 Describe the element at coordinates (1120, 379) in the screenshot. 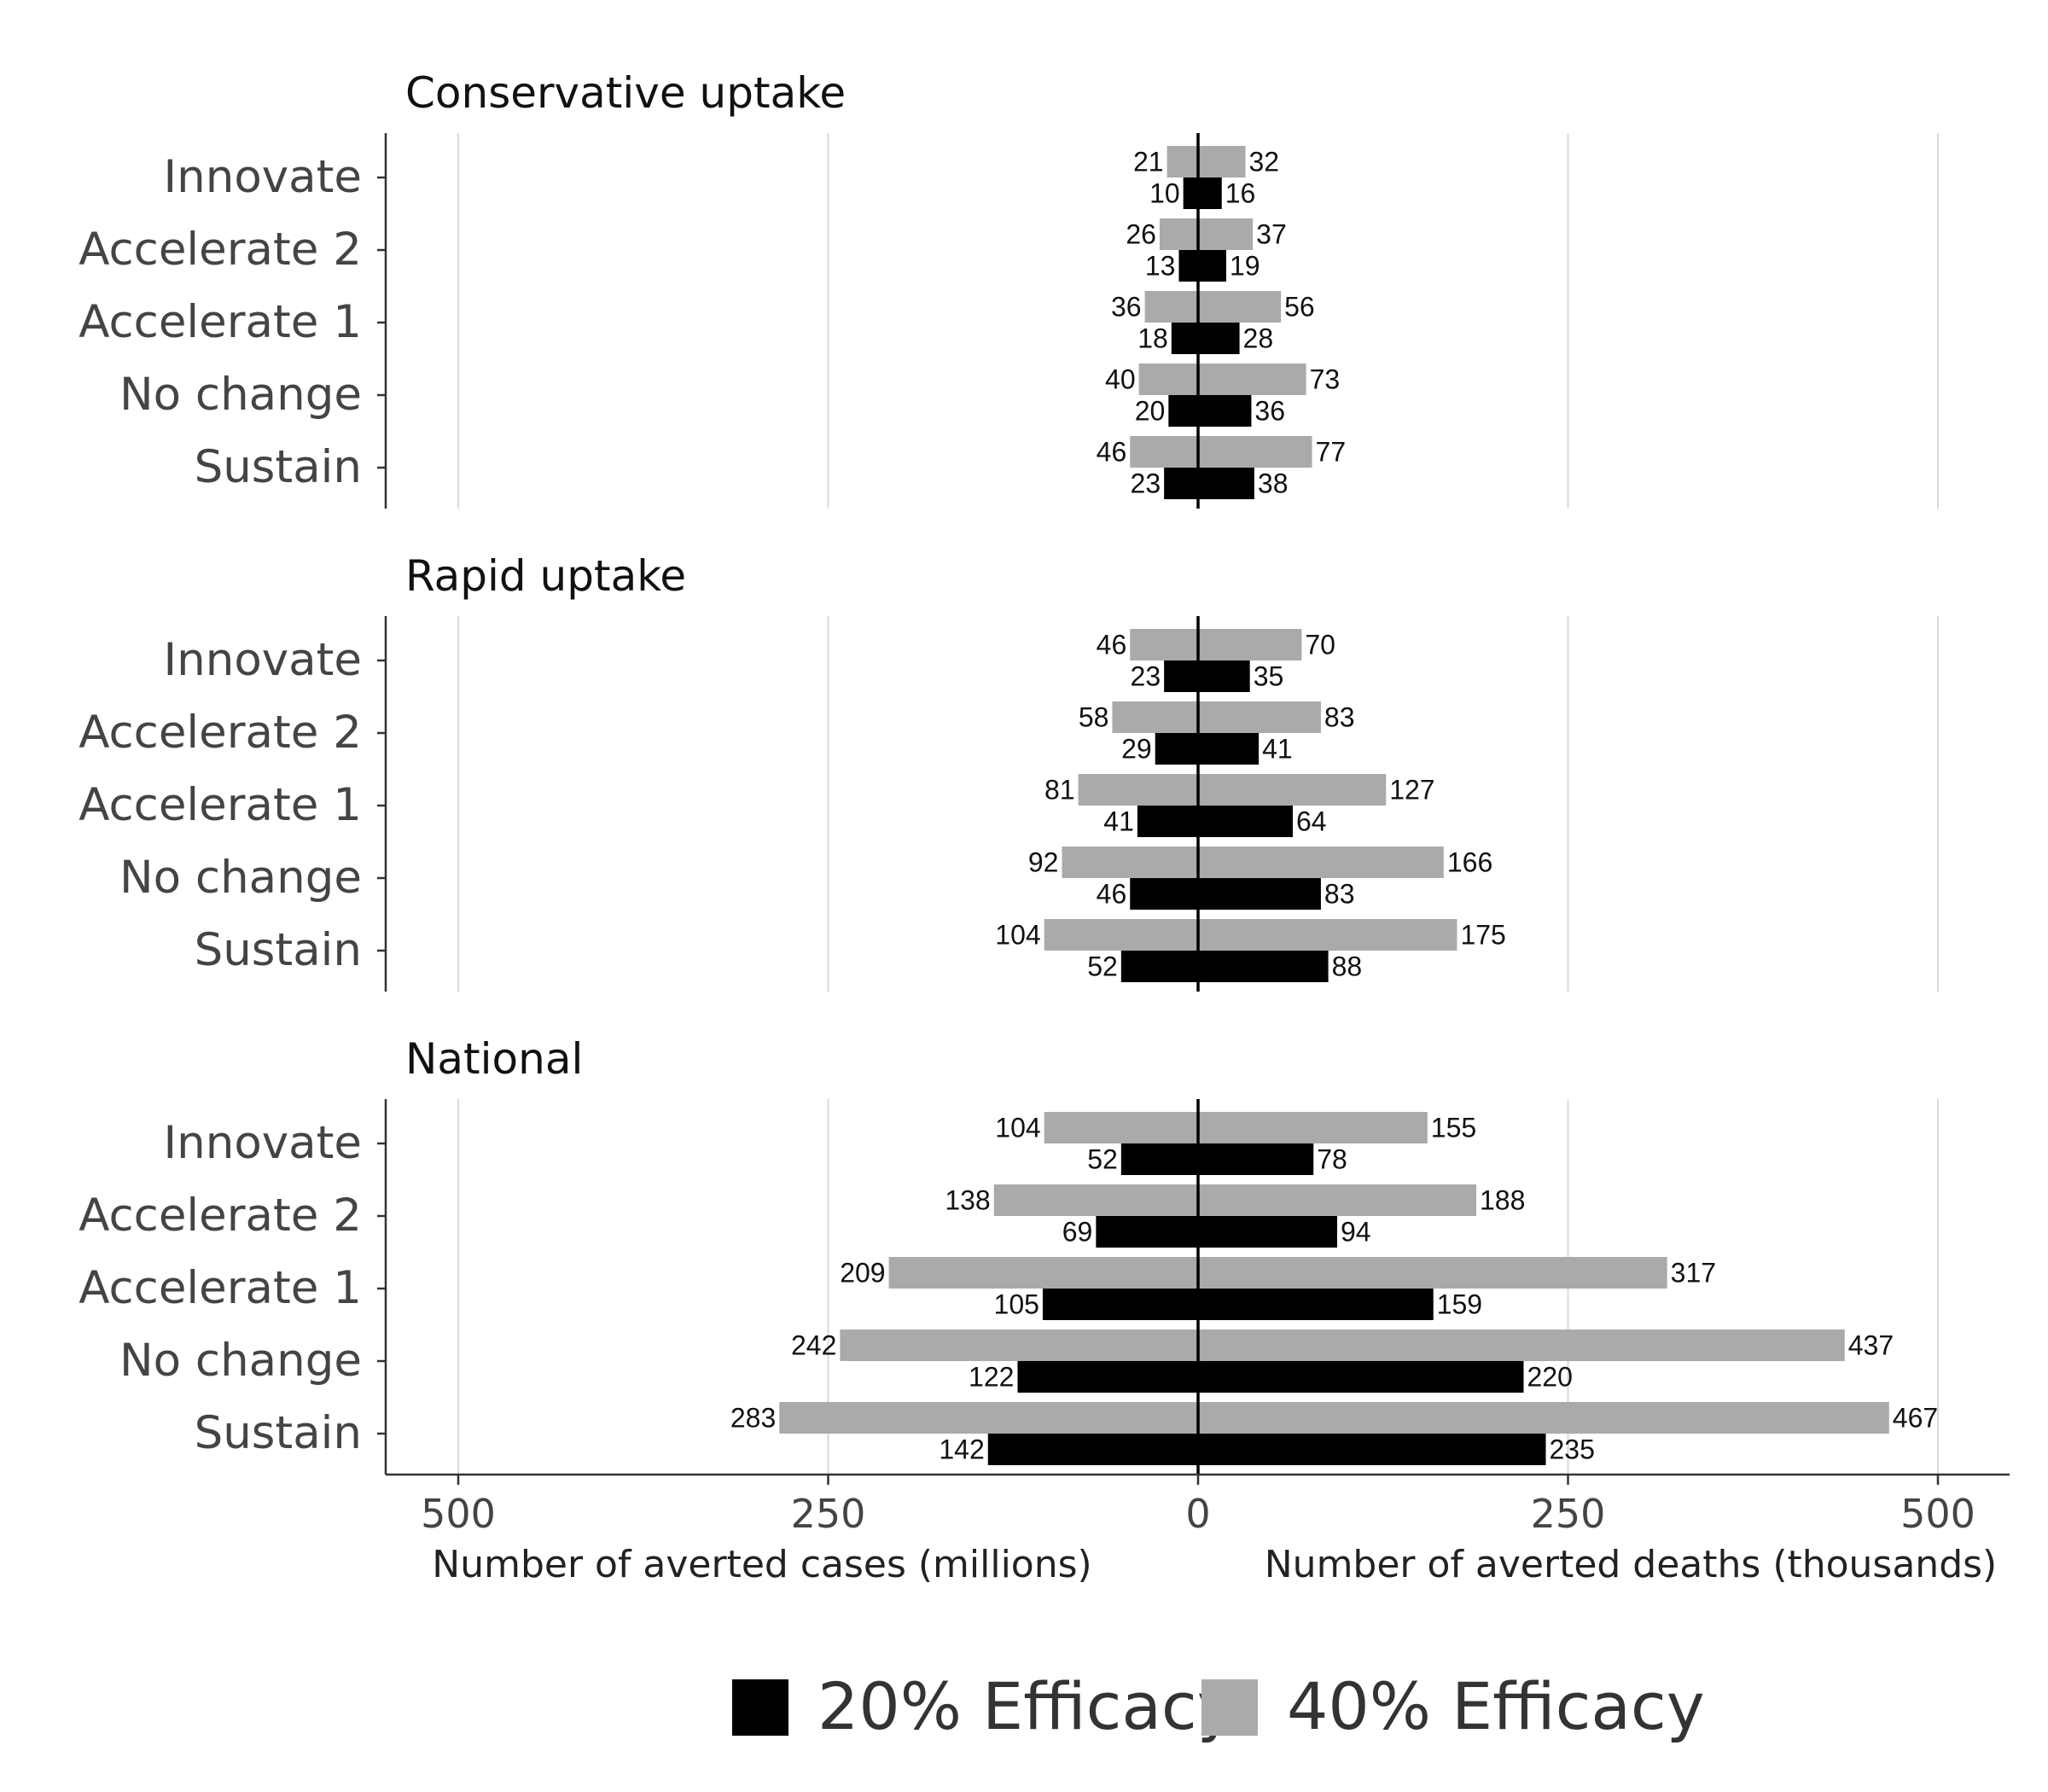

I see `label-cases-conservative-uptake-no-change-efficacy40: 40` at that location.